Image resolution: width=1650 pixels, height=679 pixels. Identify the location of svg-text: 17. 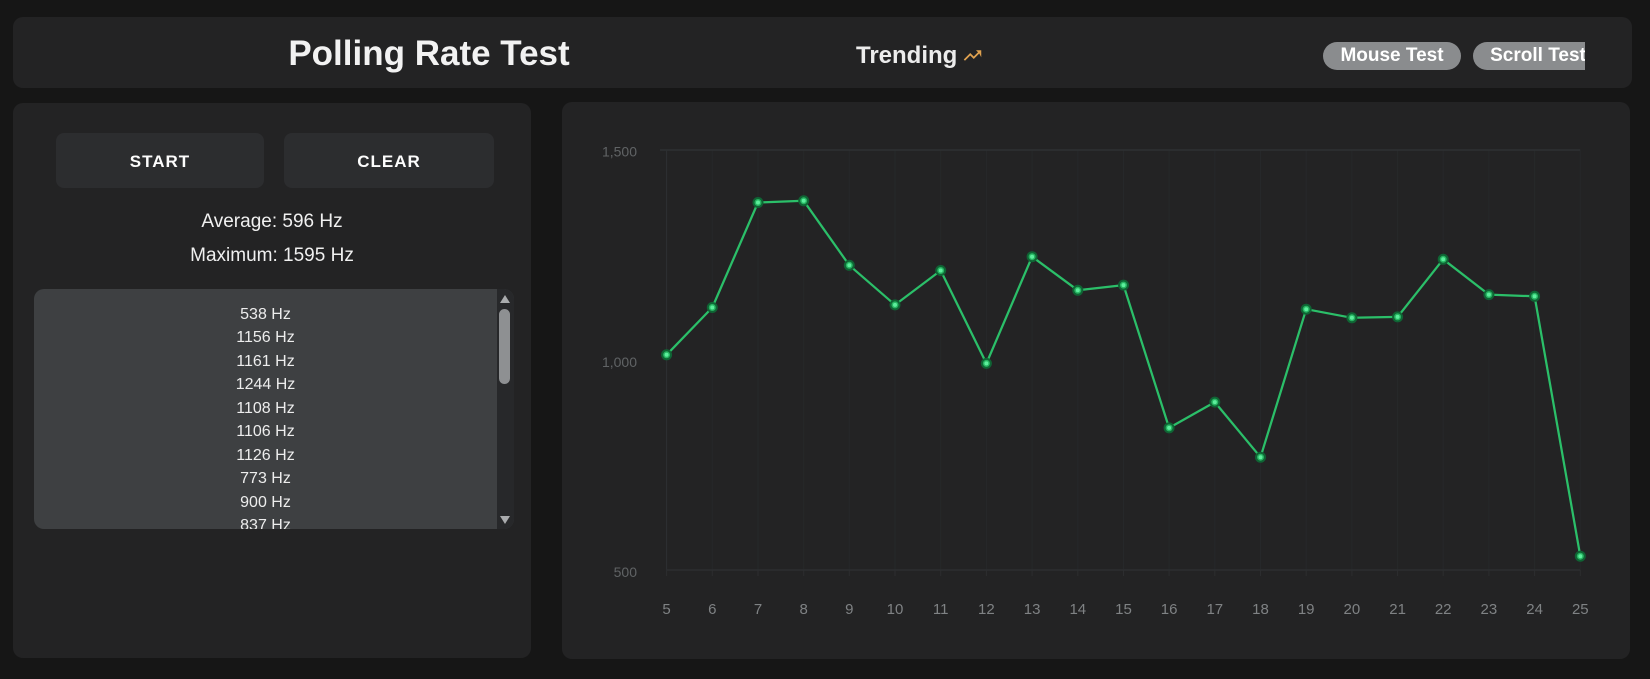
(1214, 609).